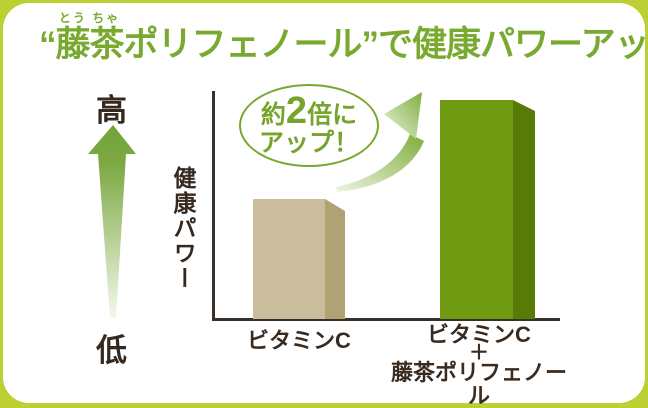 Image resolution: width=648 pixels, height=408 pixels. What do you see at coordinates (273, 114) in the screenshot?
I see `bubble-line1-pre: 約` at bounding box center [273, 114].